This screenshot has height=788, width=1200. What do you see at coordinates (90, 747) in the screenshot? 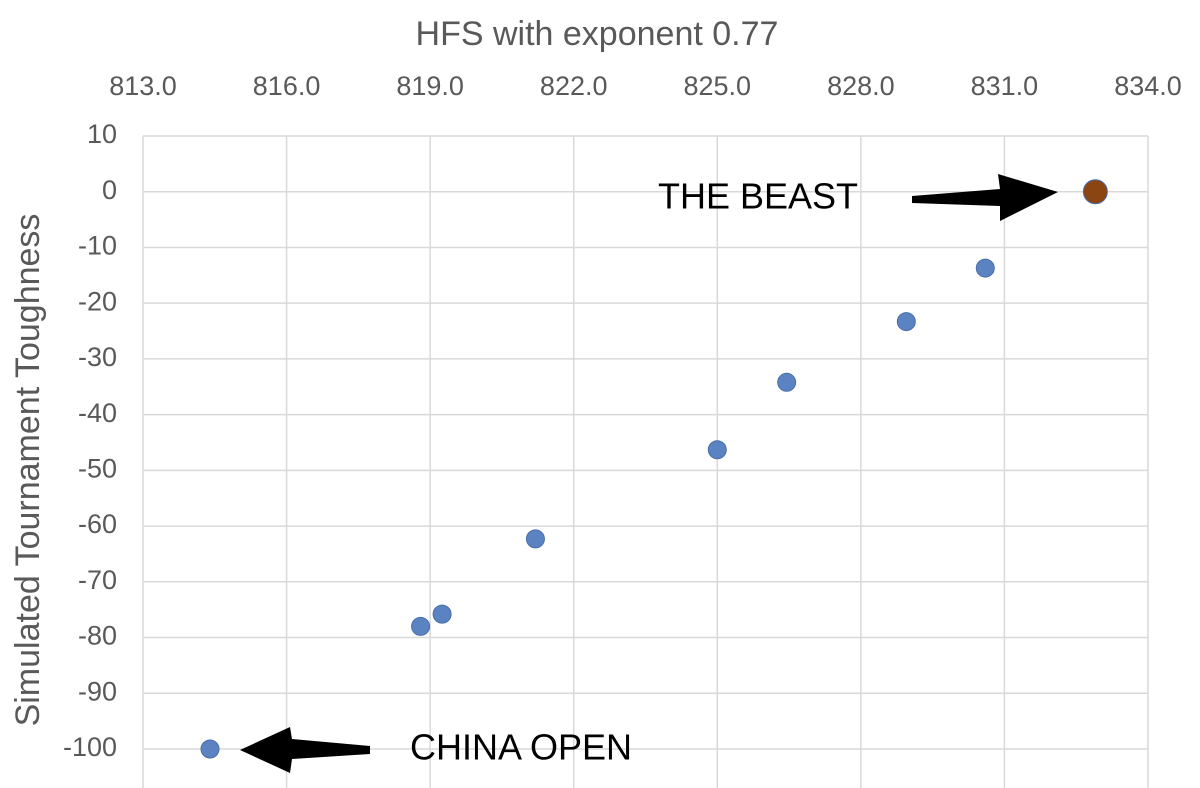
I see `y-tick-label: -100` at bounding box center [90, 747].